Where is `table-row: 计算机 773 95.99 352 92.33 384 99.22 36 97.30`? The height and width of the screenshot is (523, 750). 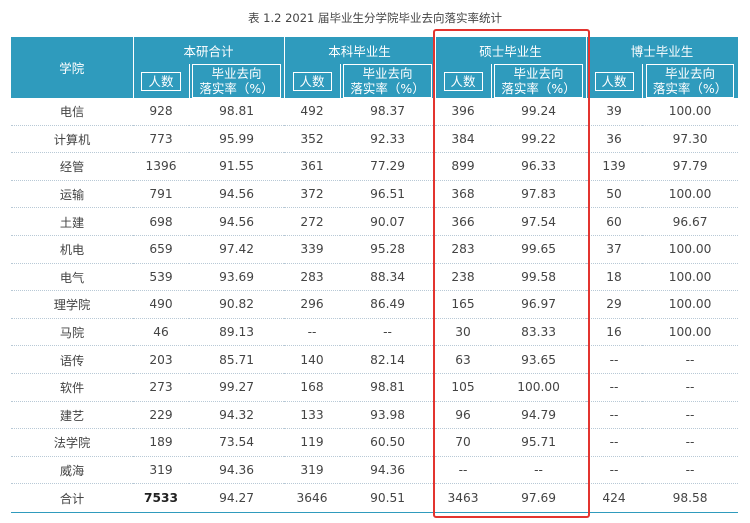
table-row: 计算机 773 95.99 352 92.33 384 99.22 36 97.30 is located at coordinates (375, 139).